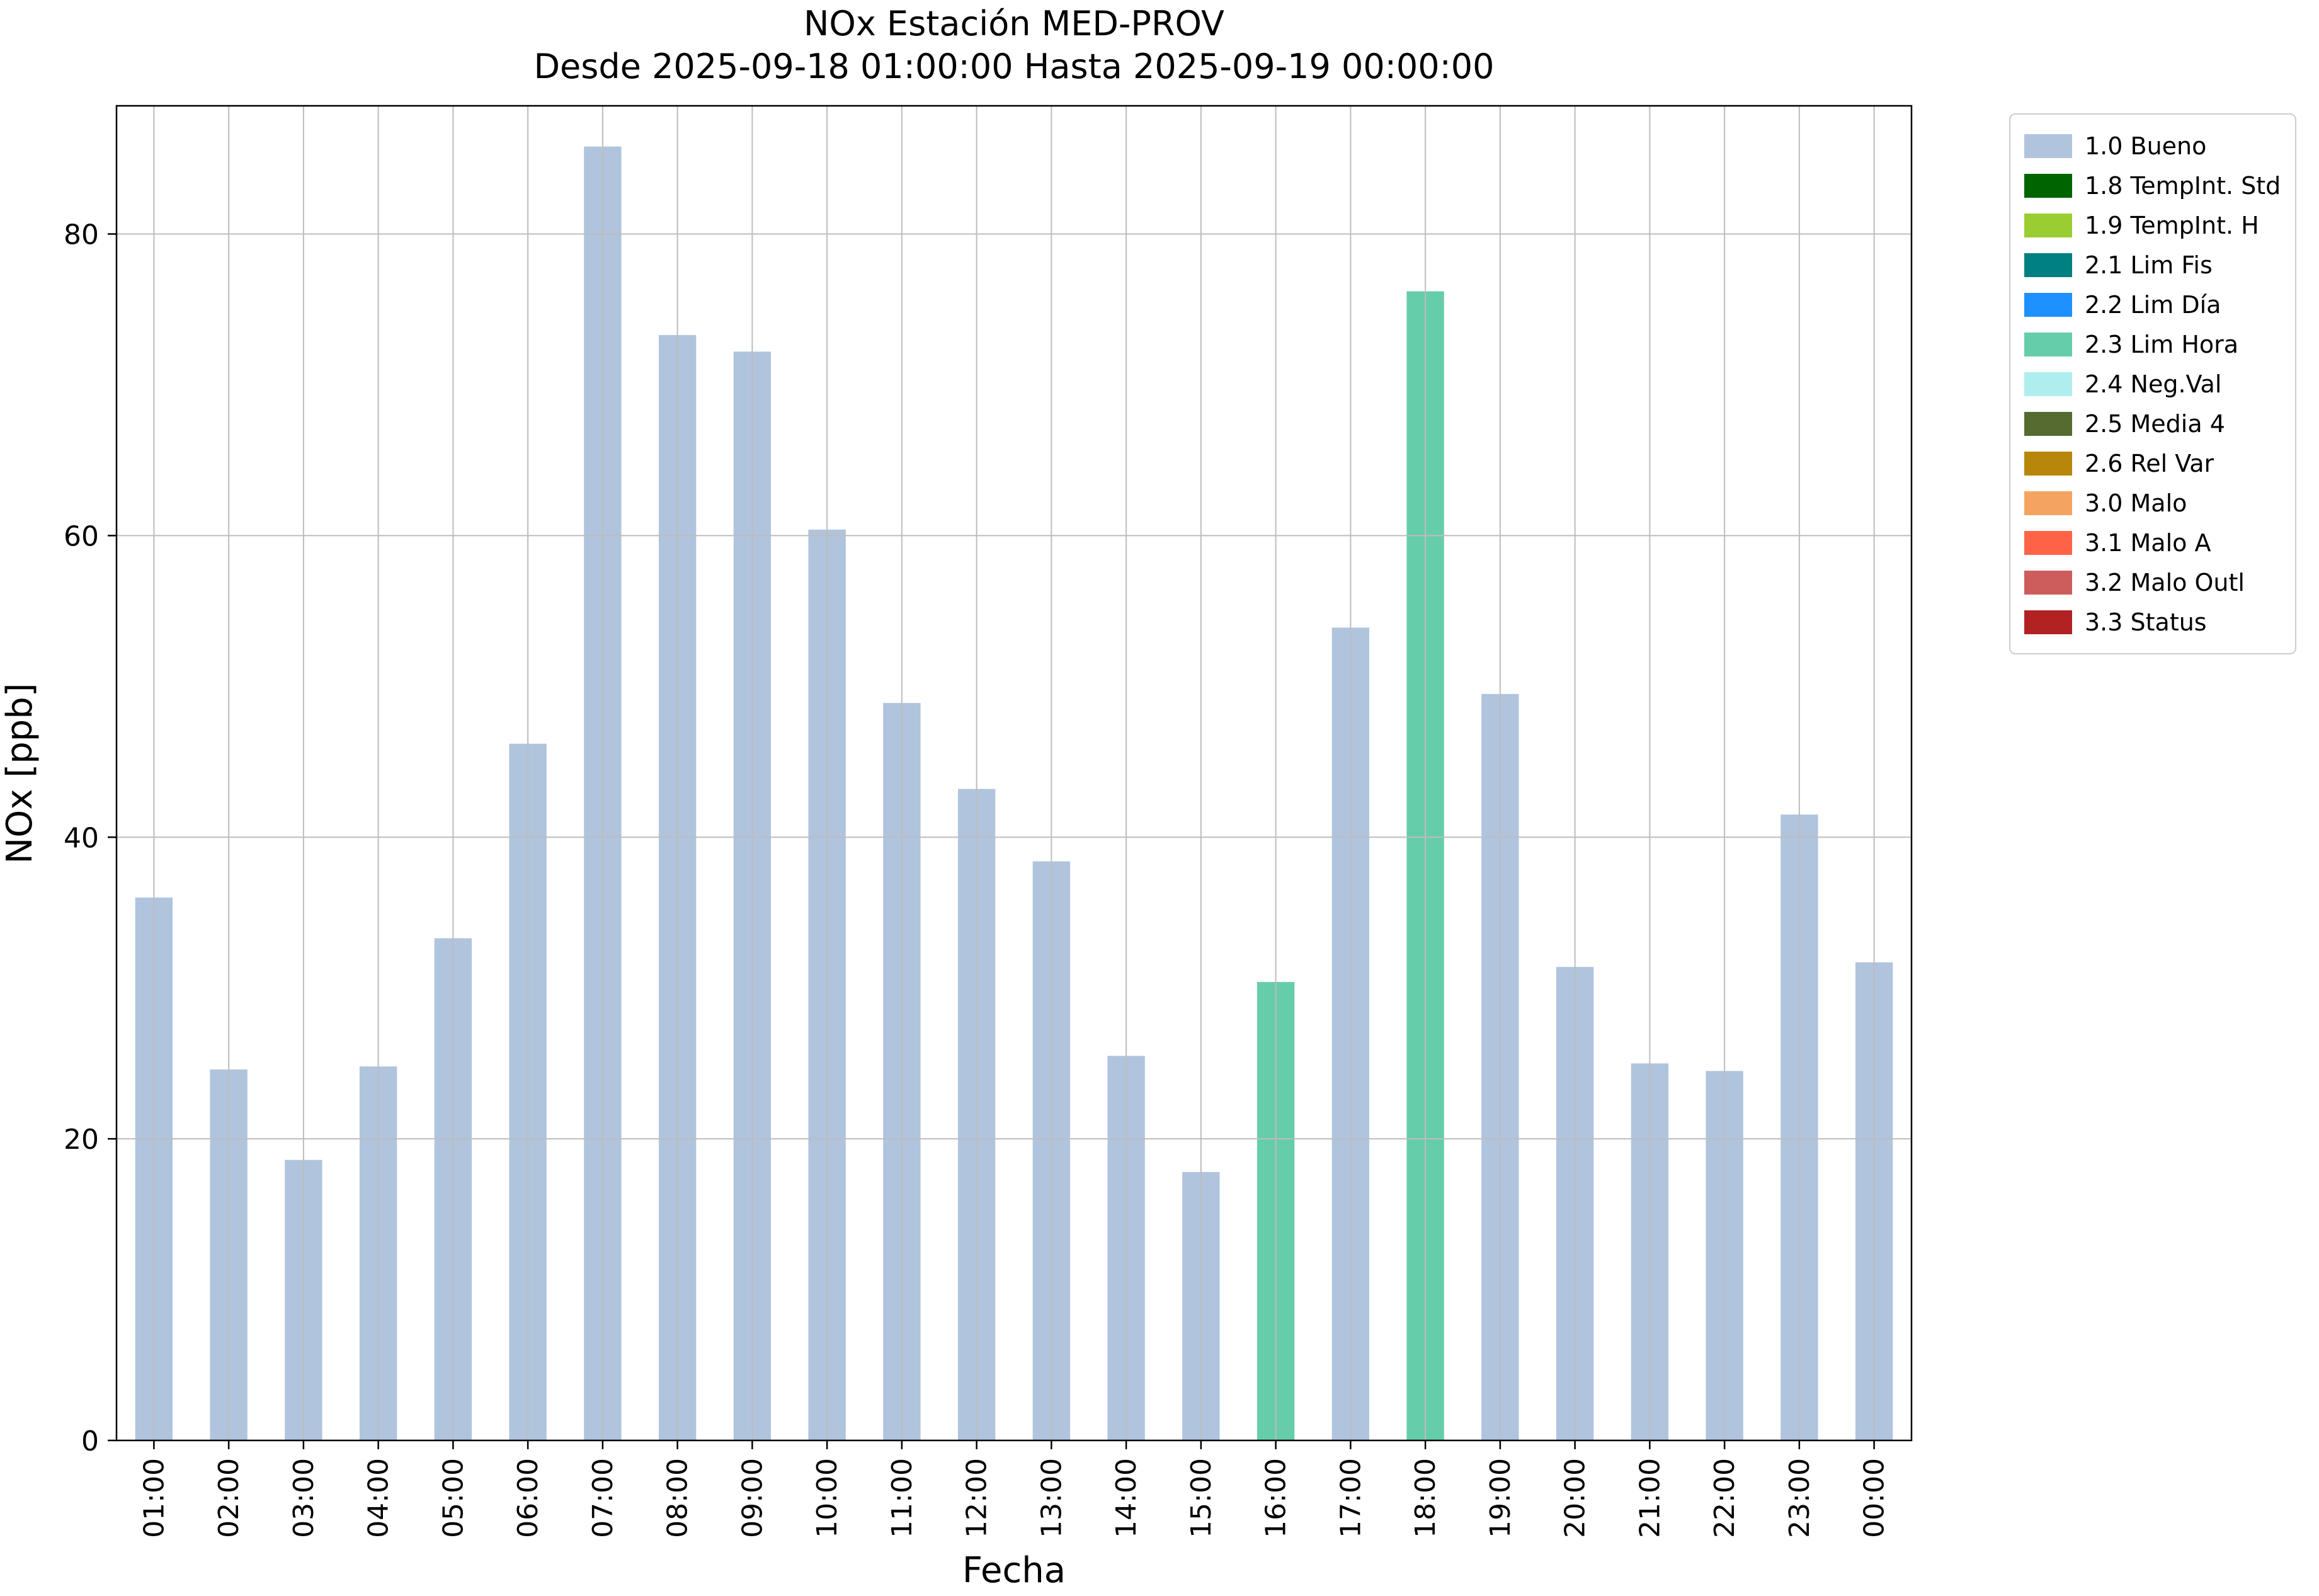 The height and width of the screenshot is (1596, 2319). What do you see at coordinates (81, 235) in the screenshot?
I see `y-tick-label: 80` at bounding box center [81, 235].